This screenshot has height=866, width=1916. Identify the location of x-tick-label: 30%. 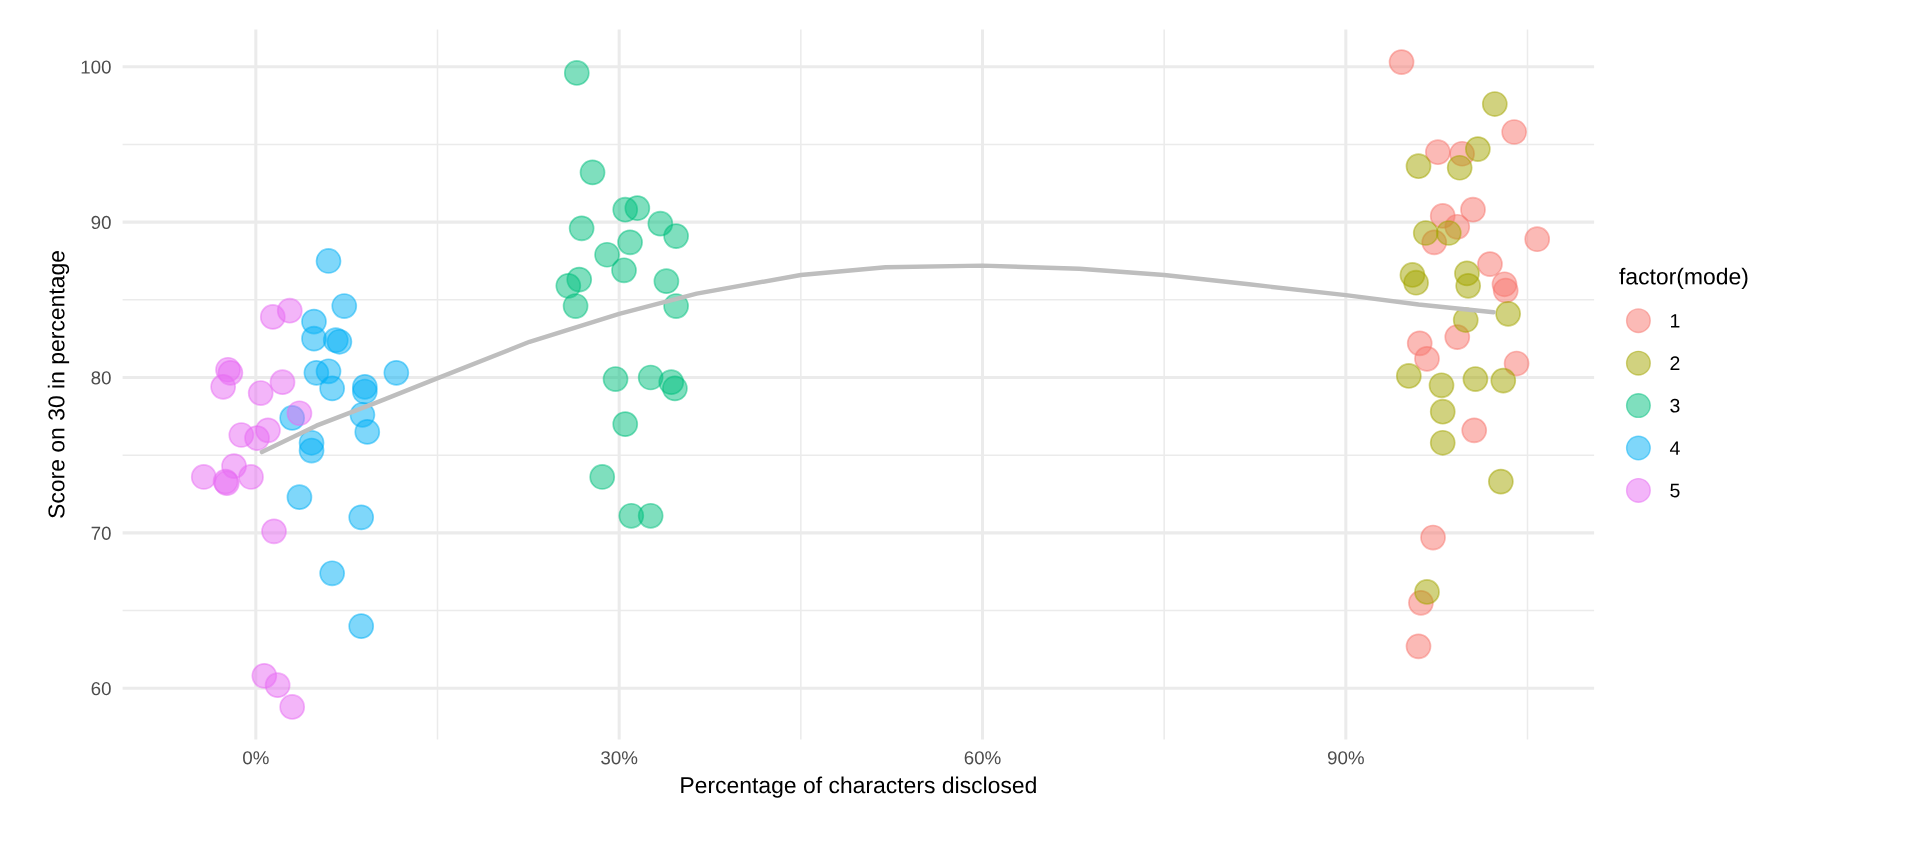
(619, 758).